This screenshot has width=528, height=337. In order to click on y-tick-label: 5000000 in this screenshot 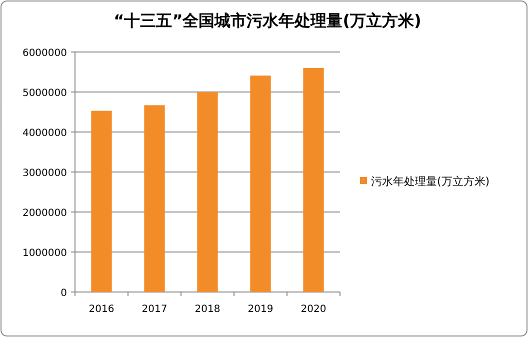, I will do `click(44, 93)`.